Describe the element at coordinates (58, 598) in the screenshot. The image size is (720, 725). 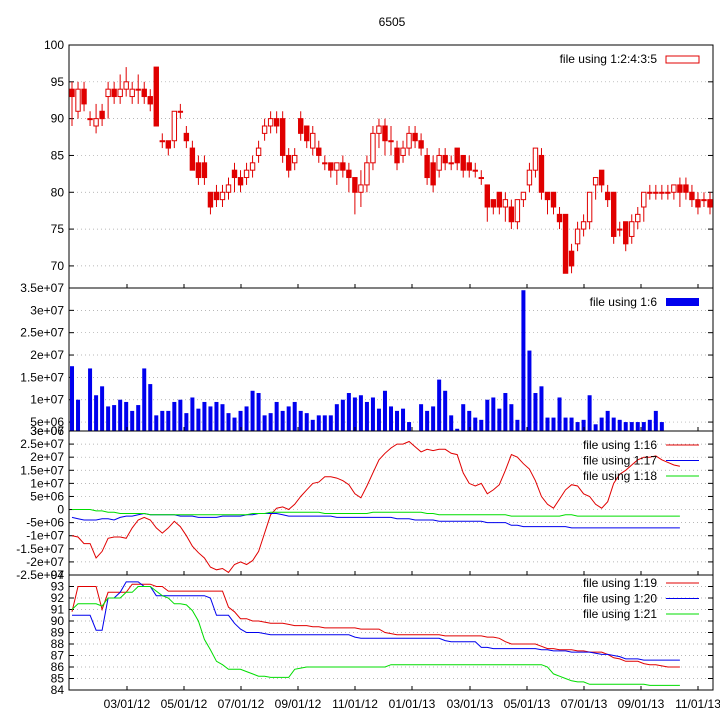
I see `y-tick-label: 92` at that location.